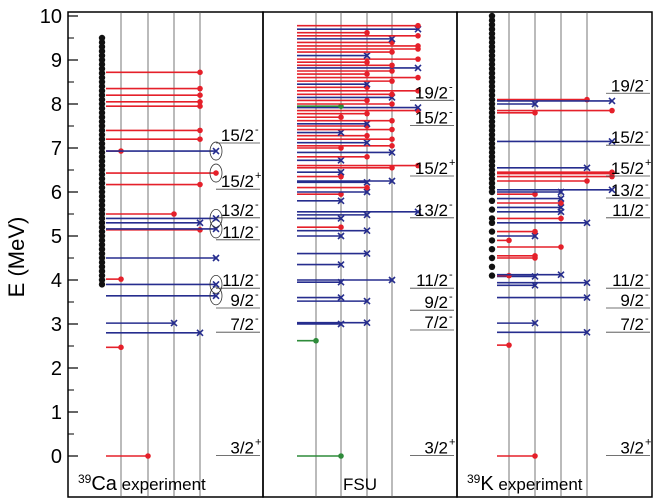 The height and width of the screenshot is (500, 662). What do you see at coordinates (242, 300) in the screenshot?
I see `spin-label: 9/2` at bounding box center [242, 300].